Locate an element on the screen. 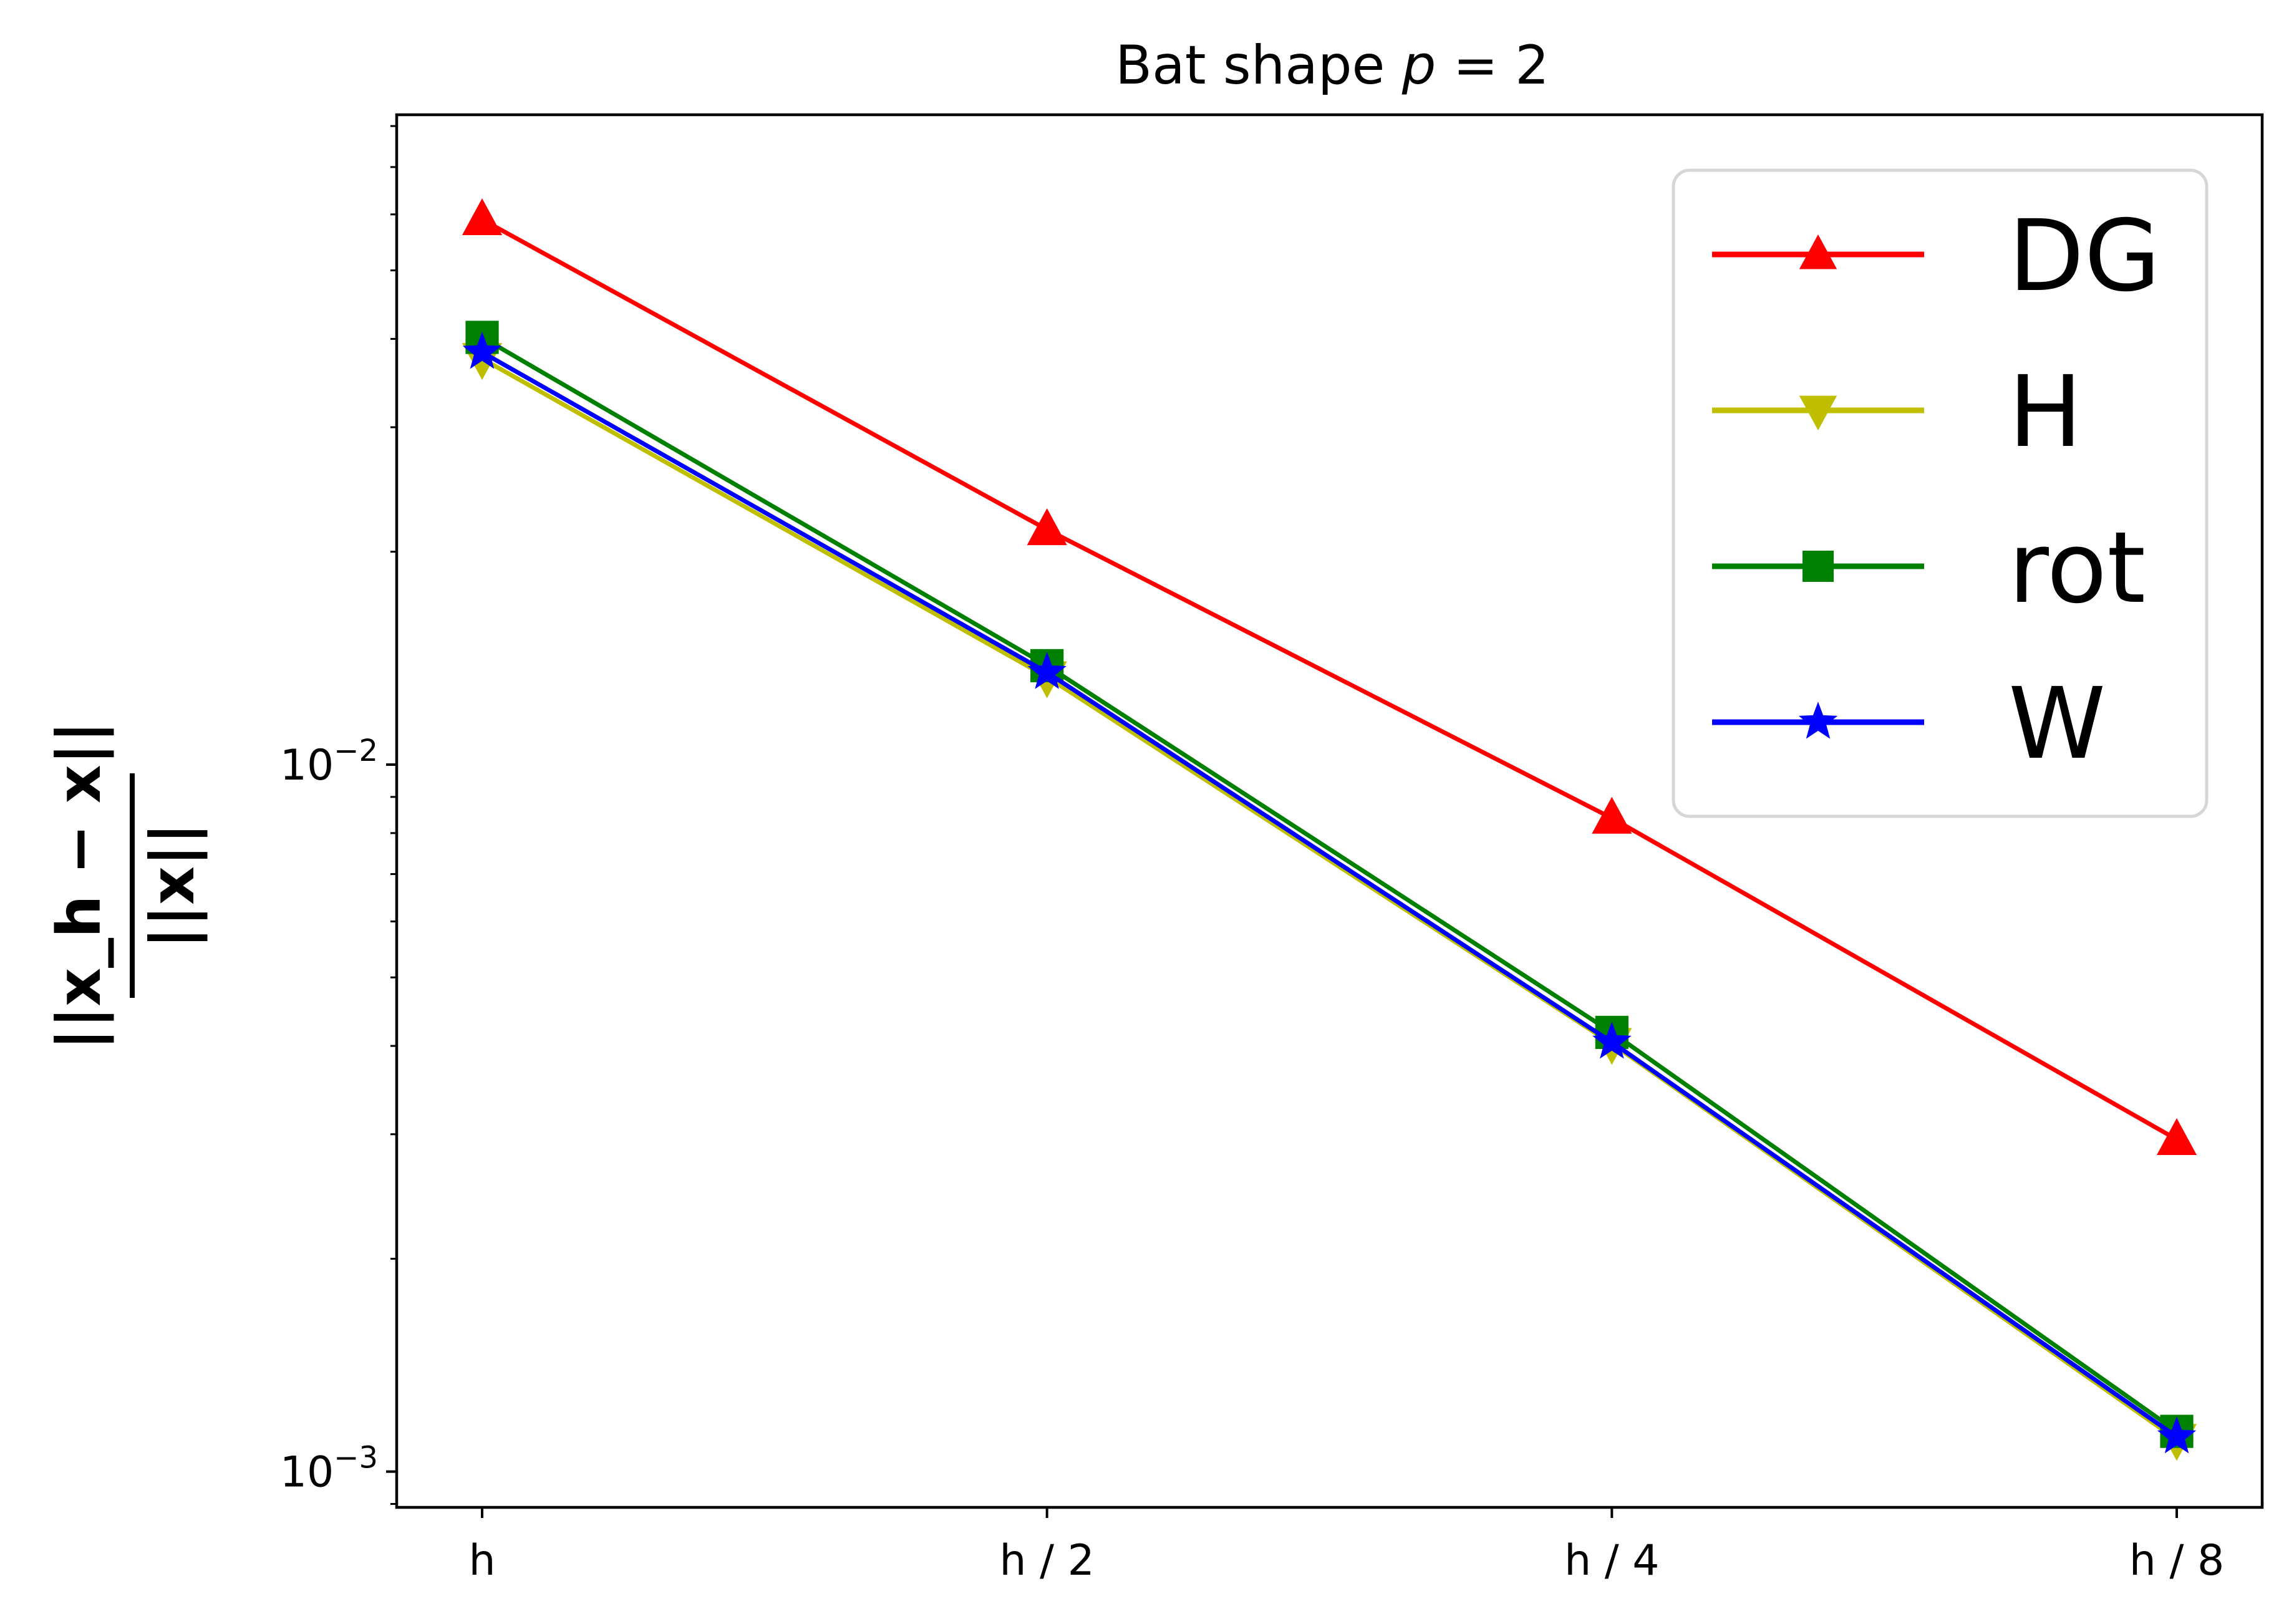 This screenshot has height=1624, width=2289. x-tick-label: h / 8 is located at coordinates (2177, 1560).